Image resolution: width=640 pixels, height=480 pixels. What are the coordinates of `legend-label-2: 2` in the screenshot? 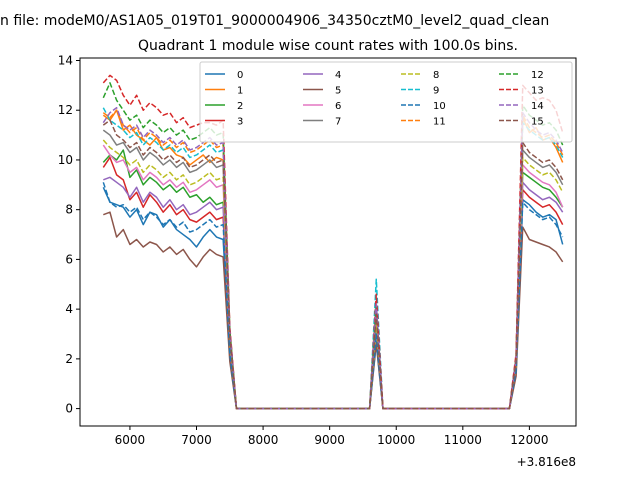 It's located at (240, 106).